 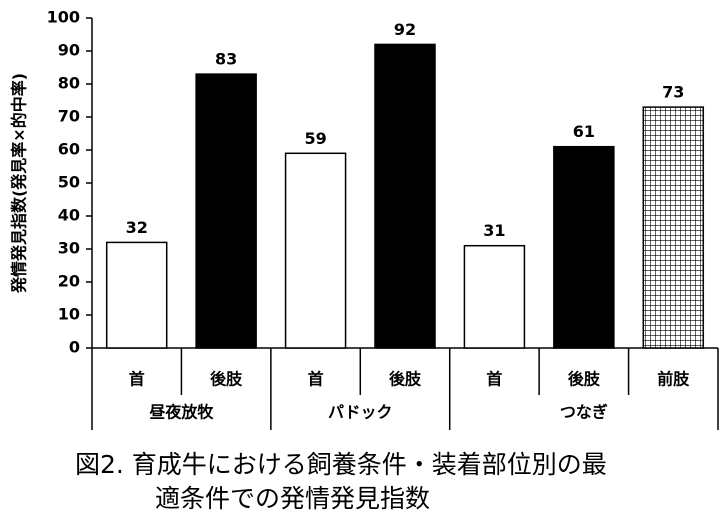 I want to click on y-tick-label: 80, so click(x=69, y=83).